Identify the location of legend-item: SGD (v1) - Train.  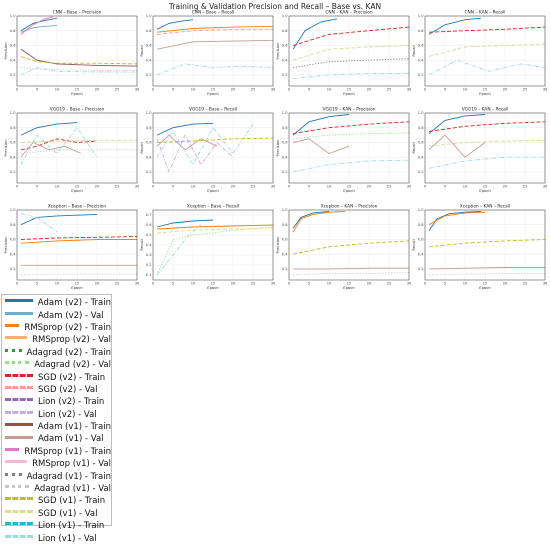
(56, 501).